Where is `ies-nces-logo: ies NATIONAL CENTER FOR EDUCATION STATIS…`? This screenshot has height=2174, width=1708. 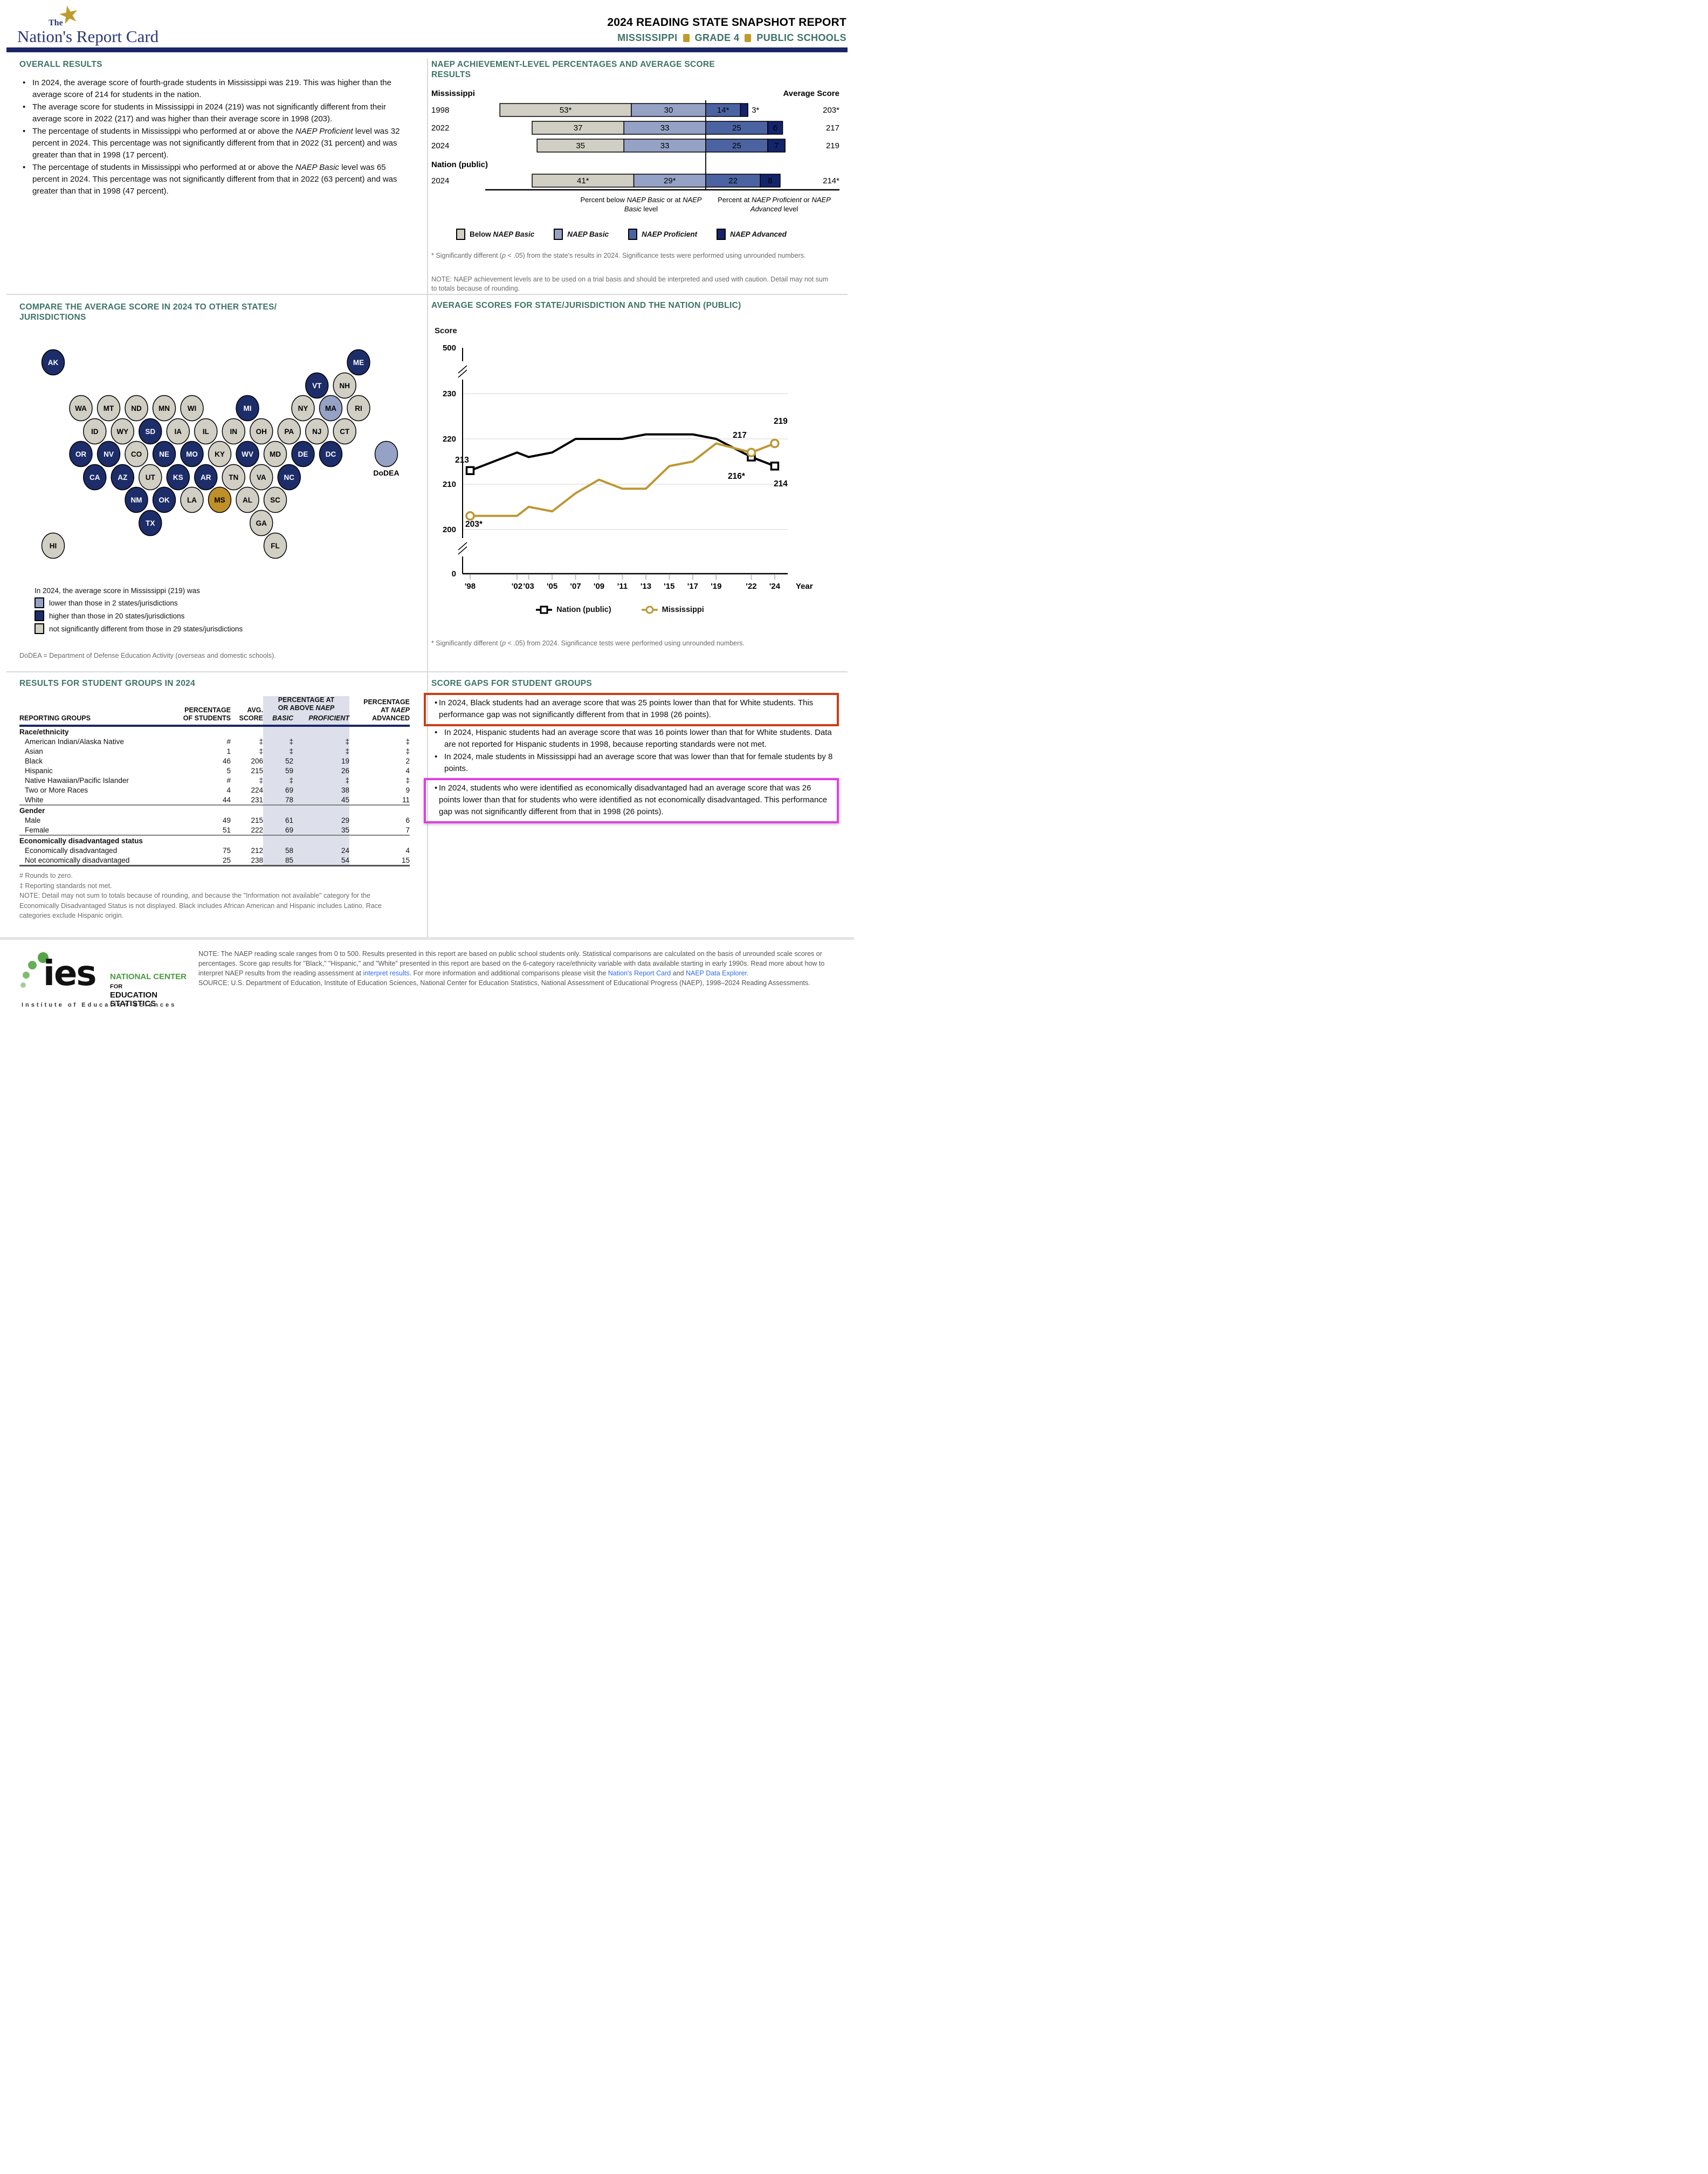
ies-nces-logo: ies NATIONAL CENTER FOR EDUCATION STATIS… is located at coordinates (105, 992).